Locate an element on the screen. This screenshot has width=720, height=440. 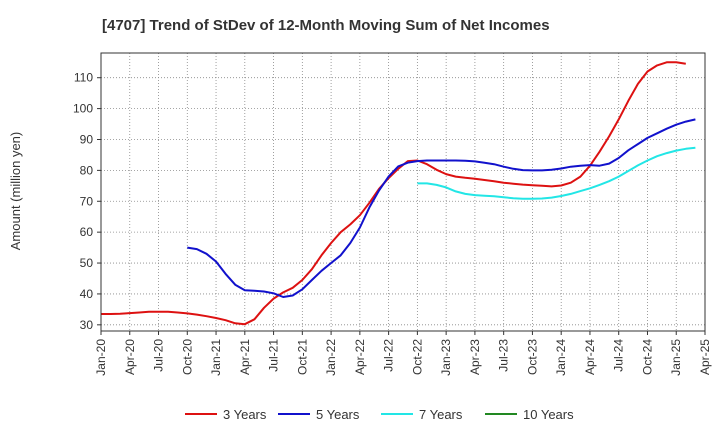
x-tick-label: Apr-23 is located at coordinates (475, 357).